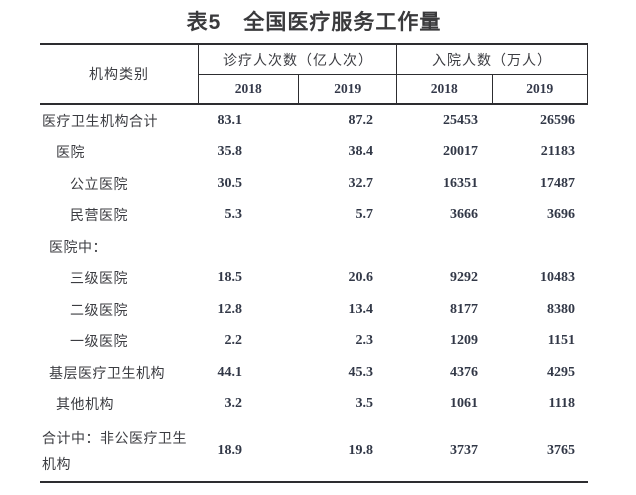  I want to click on cell-value: 10483, so click(557, 278).